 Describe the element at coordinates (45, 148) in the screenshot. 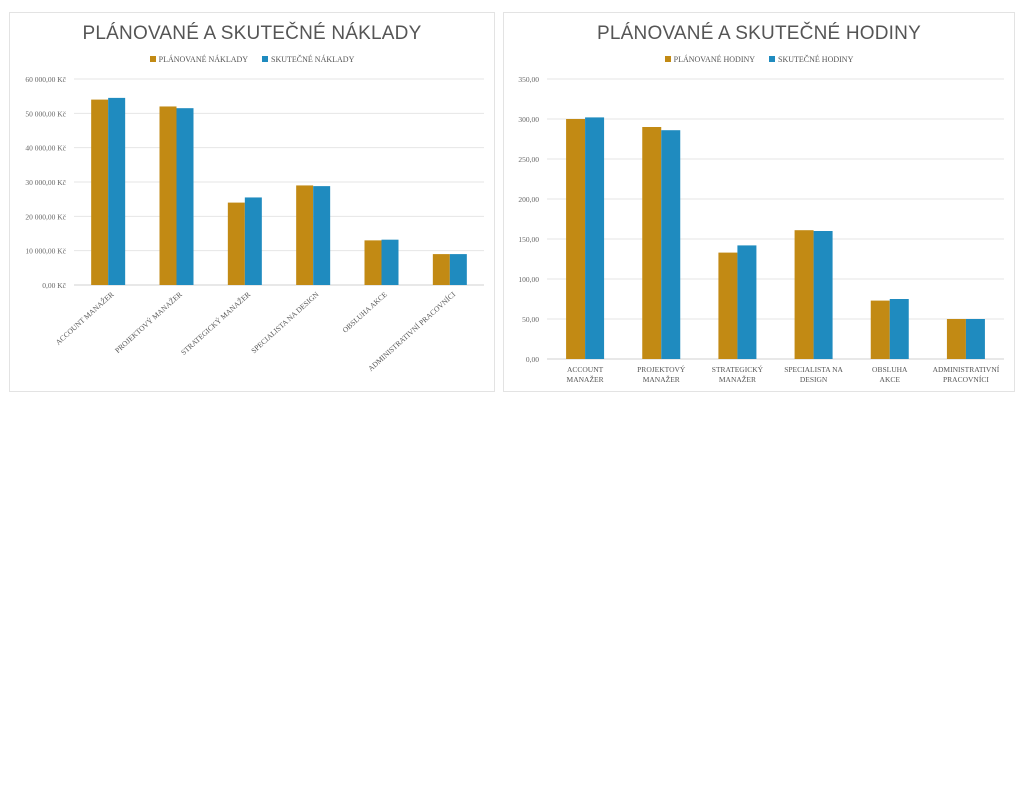

I see `y-tick-label: 40 000,00 Kč` at that location.